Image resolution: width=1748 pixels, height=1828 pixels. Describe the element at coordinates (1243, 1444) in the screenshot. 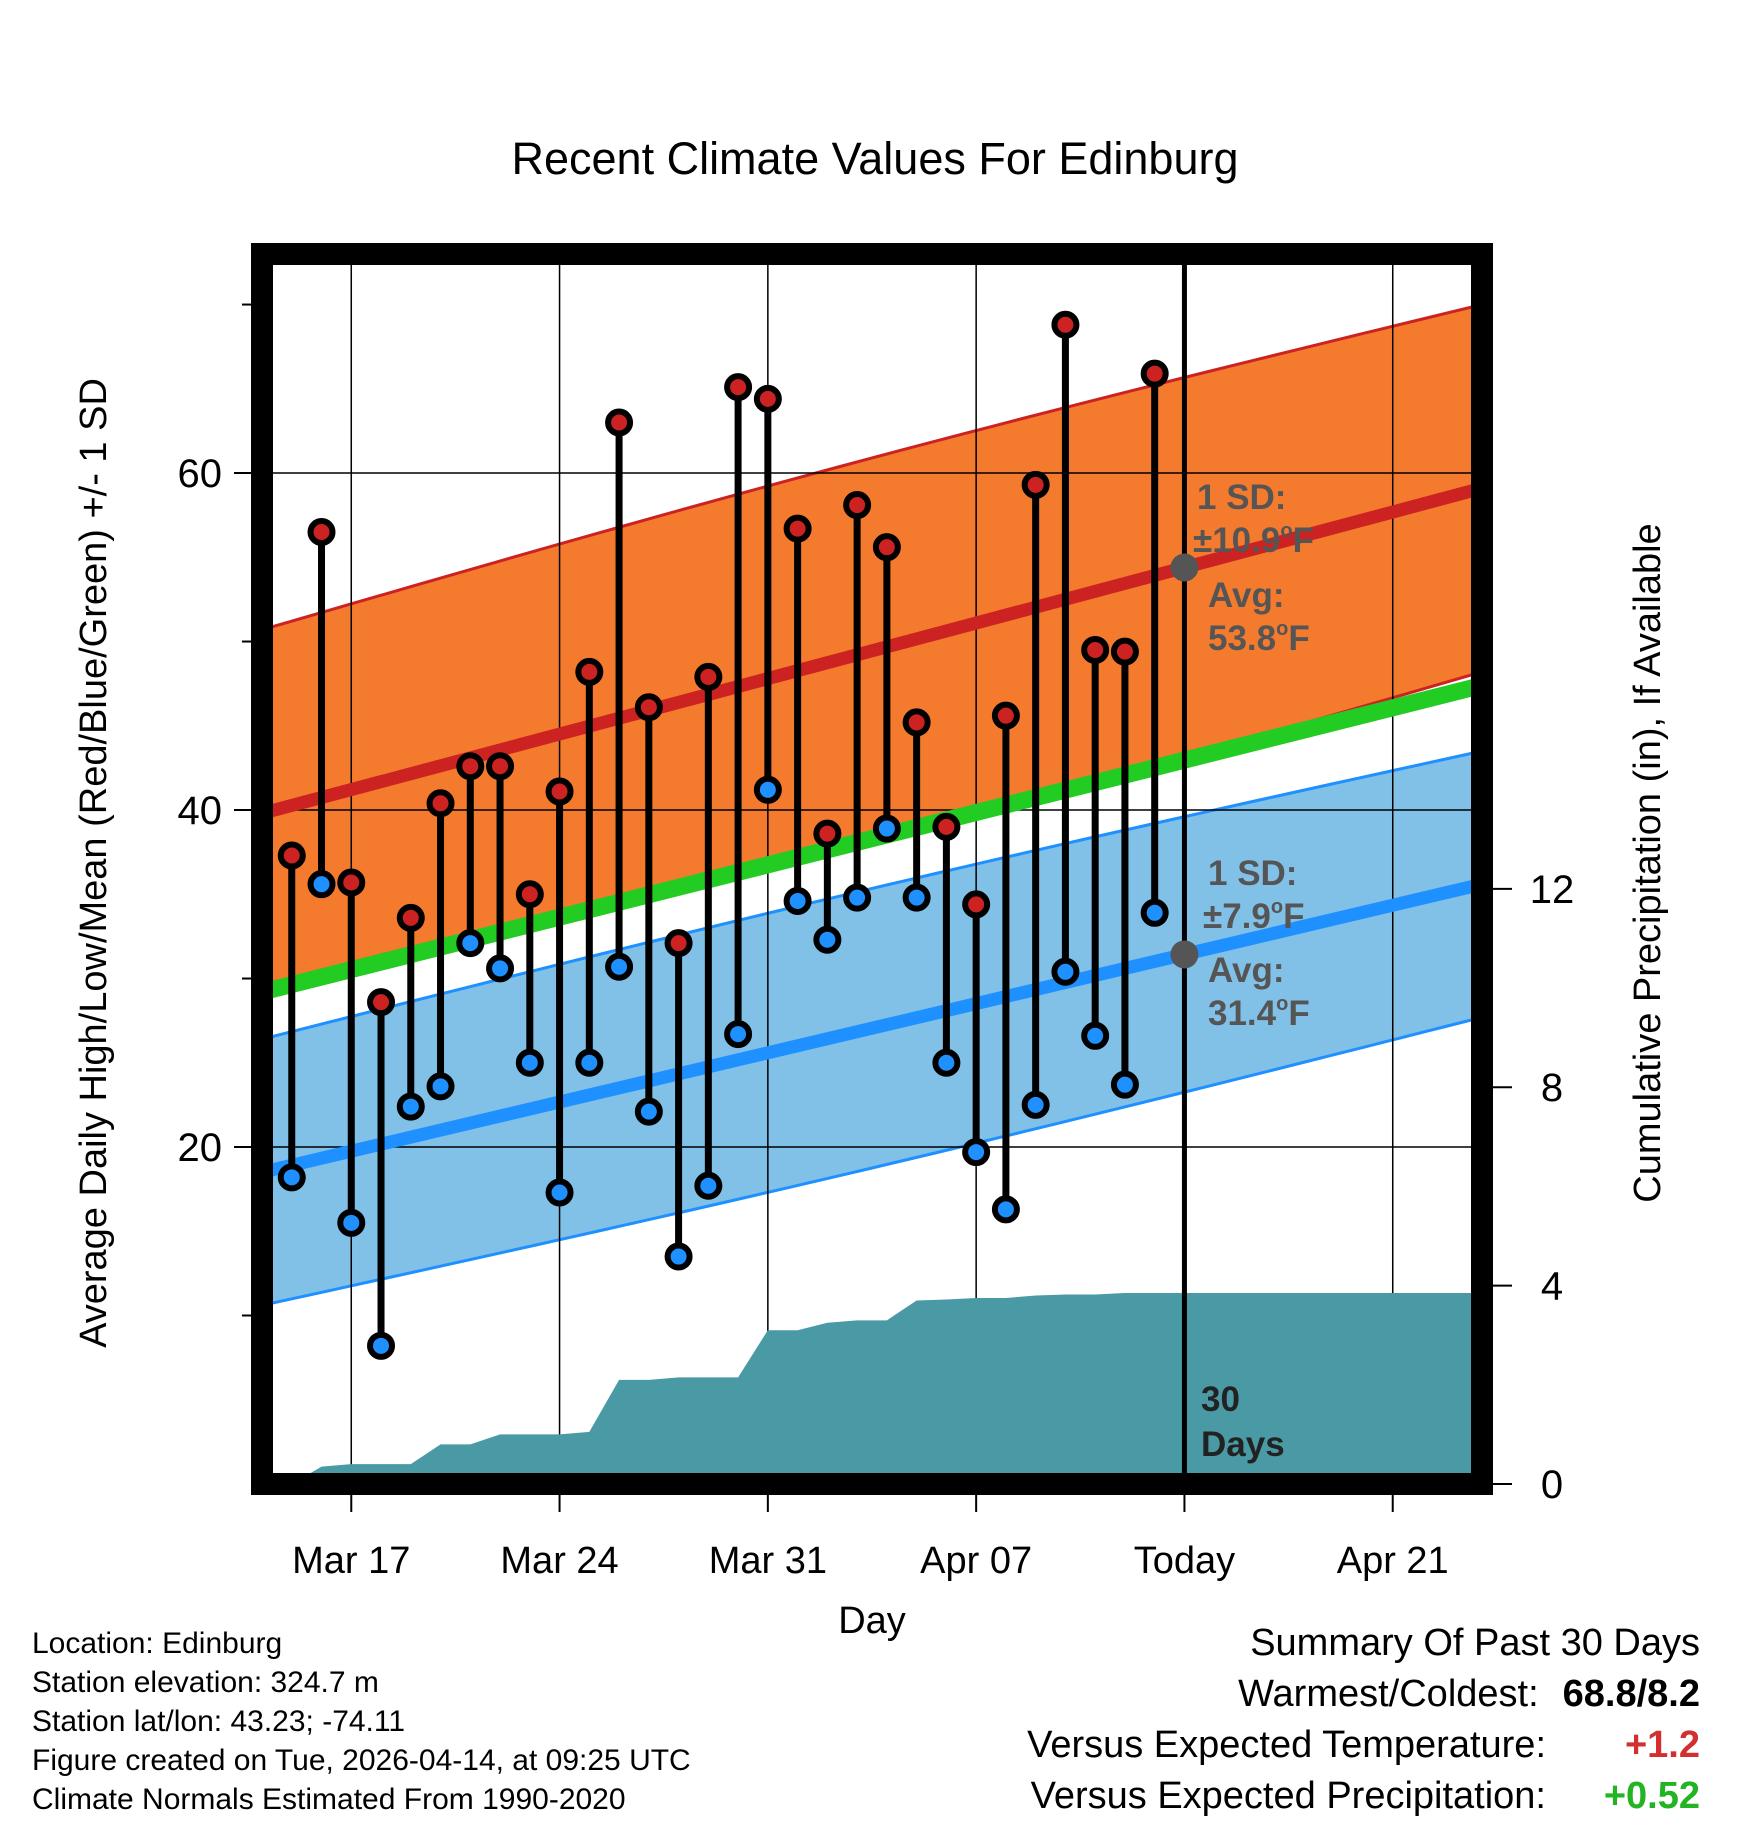

I see `days-word: Days` at that location.